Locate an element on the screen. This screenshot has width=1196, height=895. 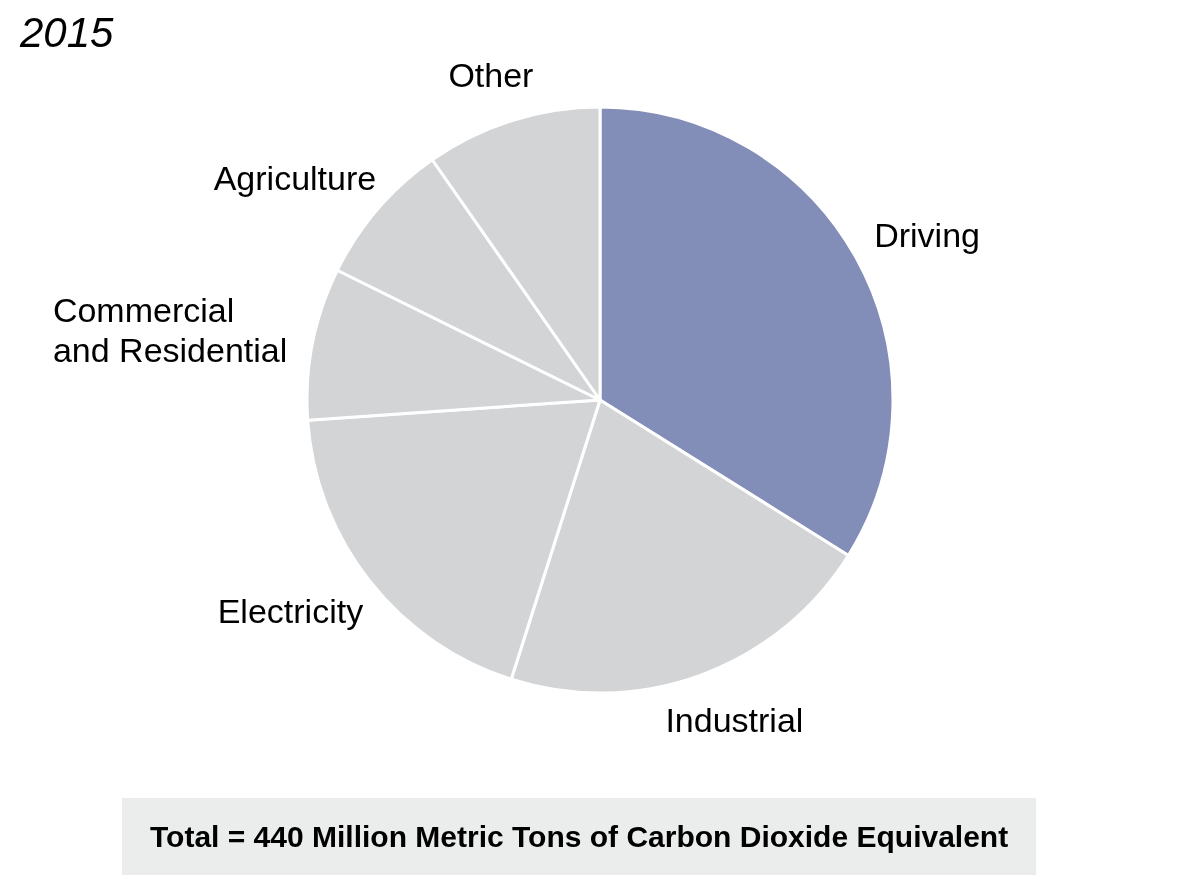
slice-label: Driving is located at coordinates (927, 234).